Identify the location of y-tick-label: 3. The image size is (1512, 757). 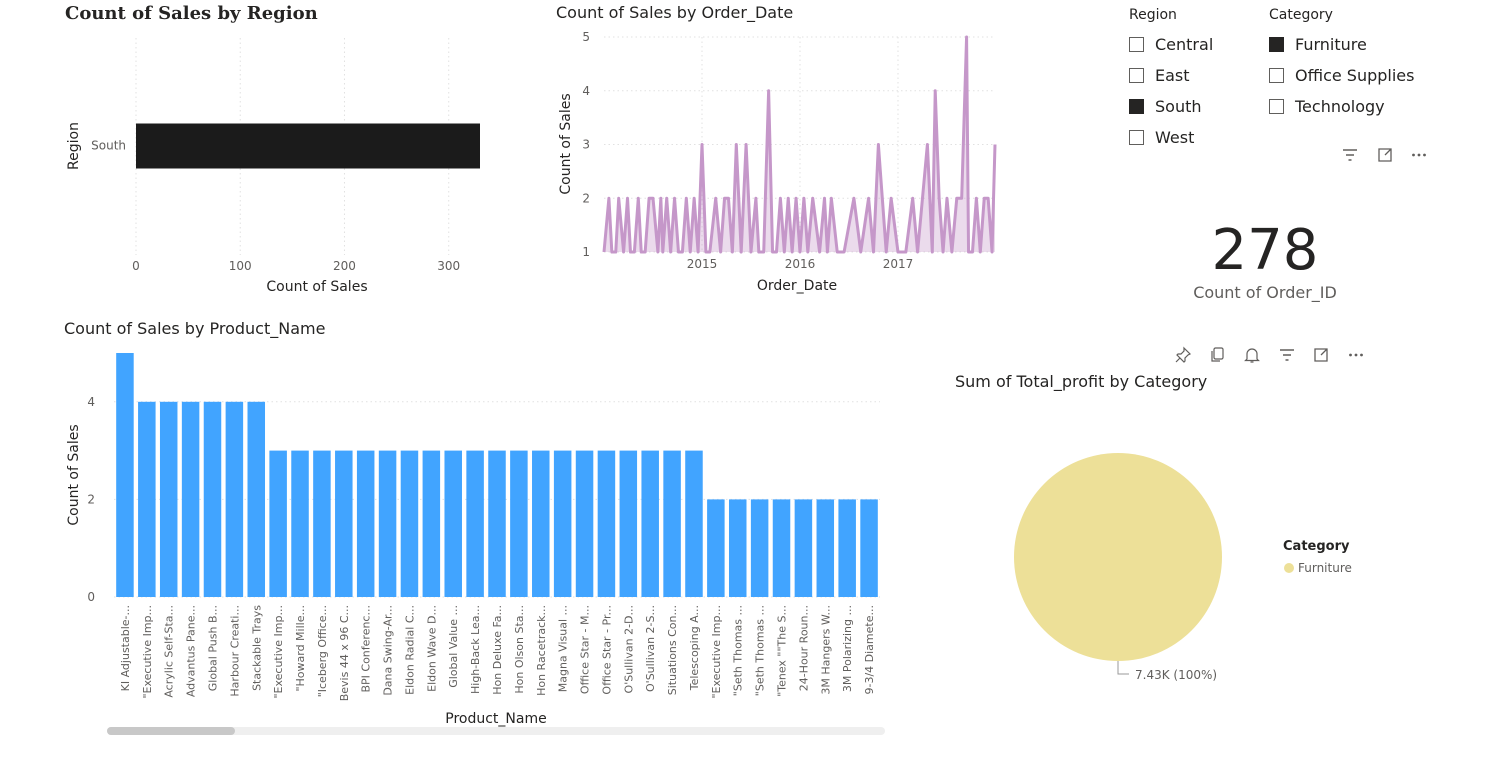
(586, 145).